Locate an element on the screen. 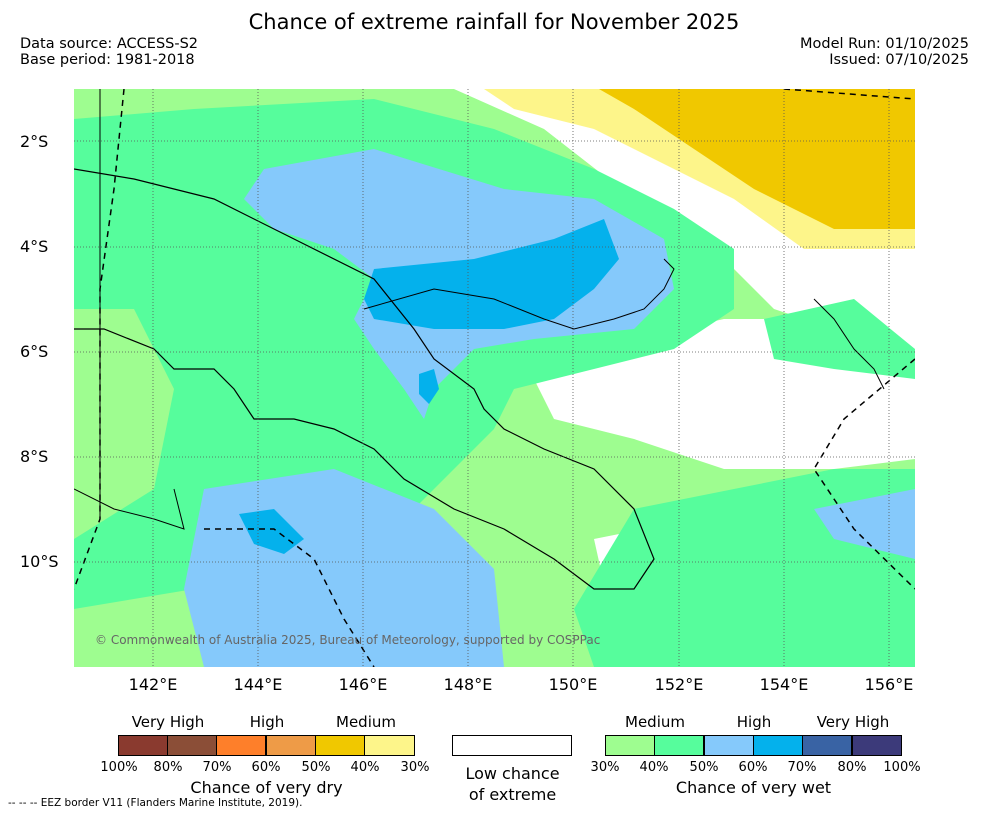 Image resolution: width=988 pixels, height=816 pixels. wet-legend-title: Chance of very wet is located at coordinates (753, 787).